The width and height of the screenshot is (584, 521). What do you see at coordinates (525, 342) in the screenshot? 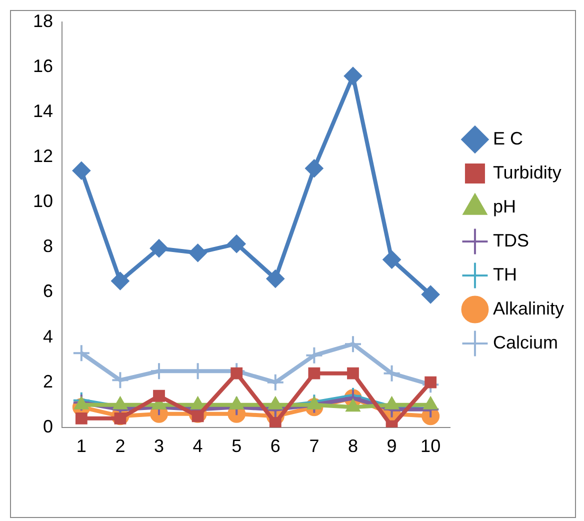
I see `legend-label: Calcium` at bounding box center [525, 342].